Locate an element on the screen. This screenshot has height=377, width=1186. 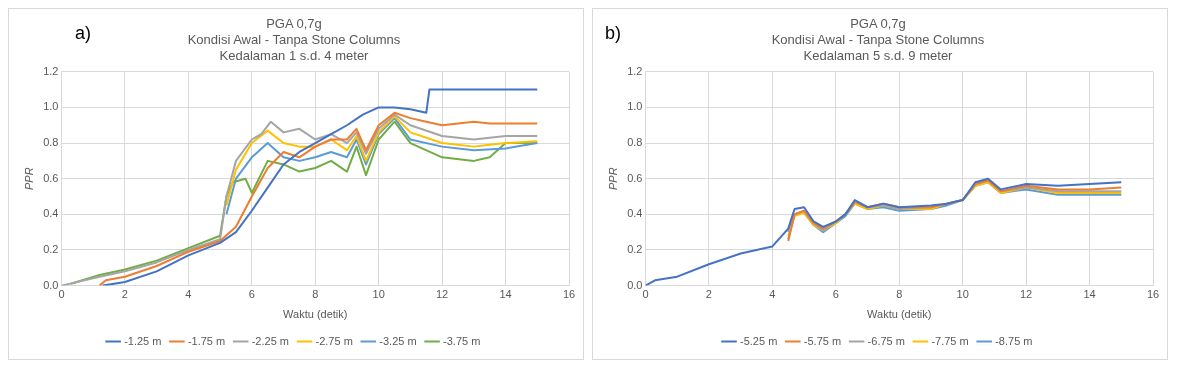
legend-label: -2.75 m is located at coordinates (334, 340).